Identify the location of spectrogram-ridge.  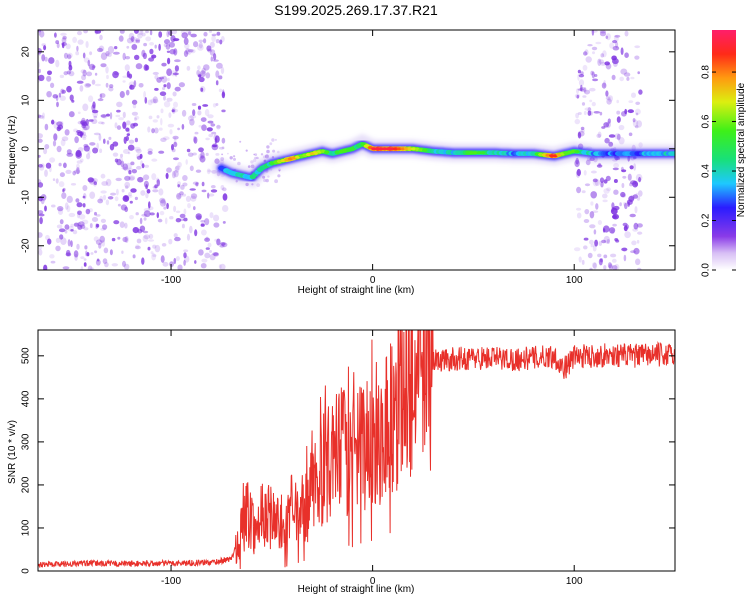
(443, 160).